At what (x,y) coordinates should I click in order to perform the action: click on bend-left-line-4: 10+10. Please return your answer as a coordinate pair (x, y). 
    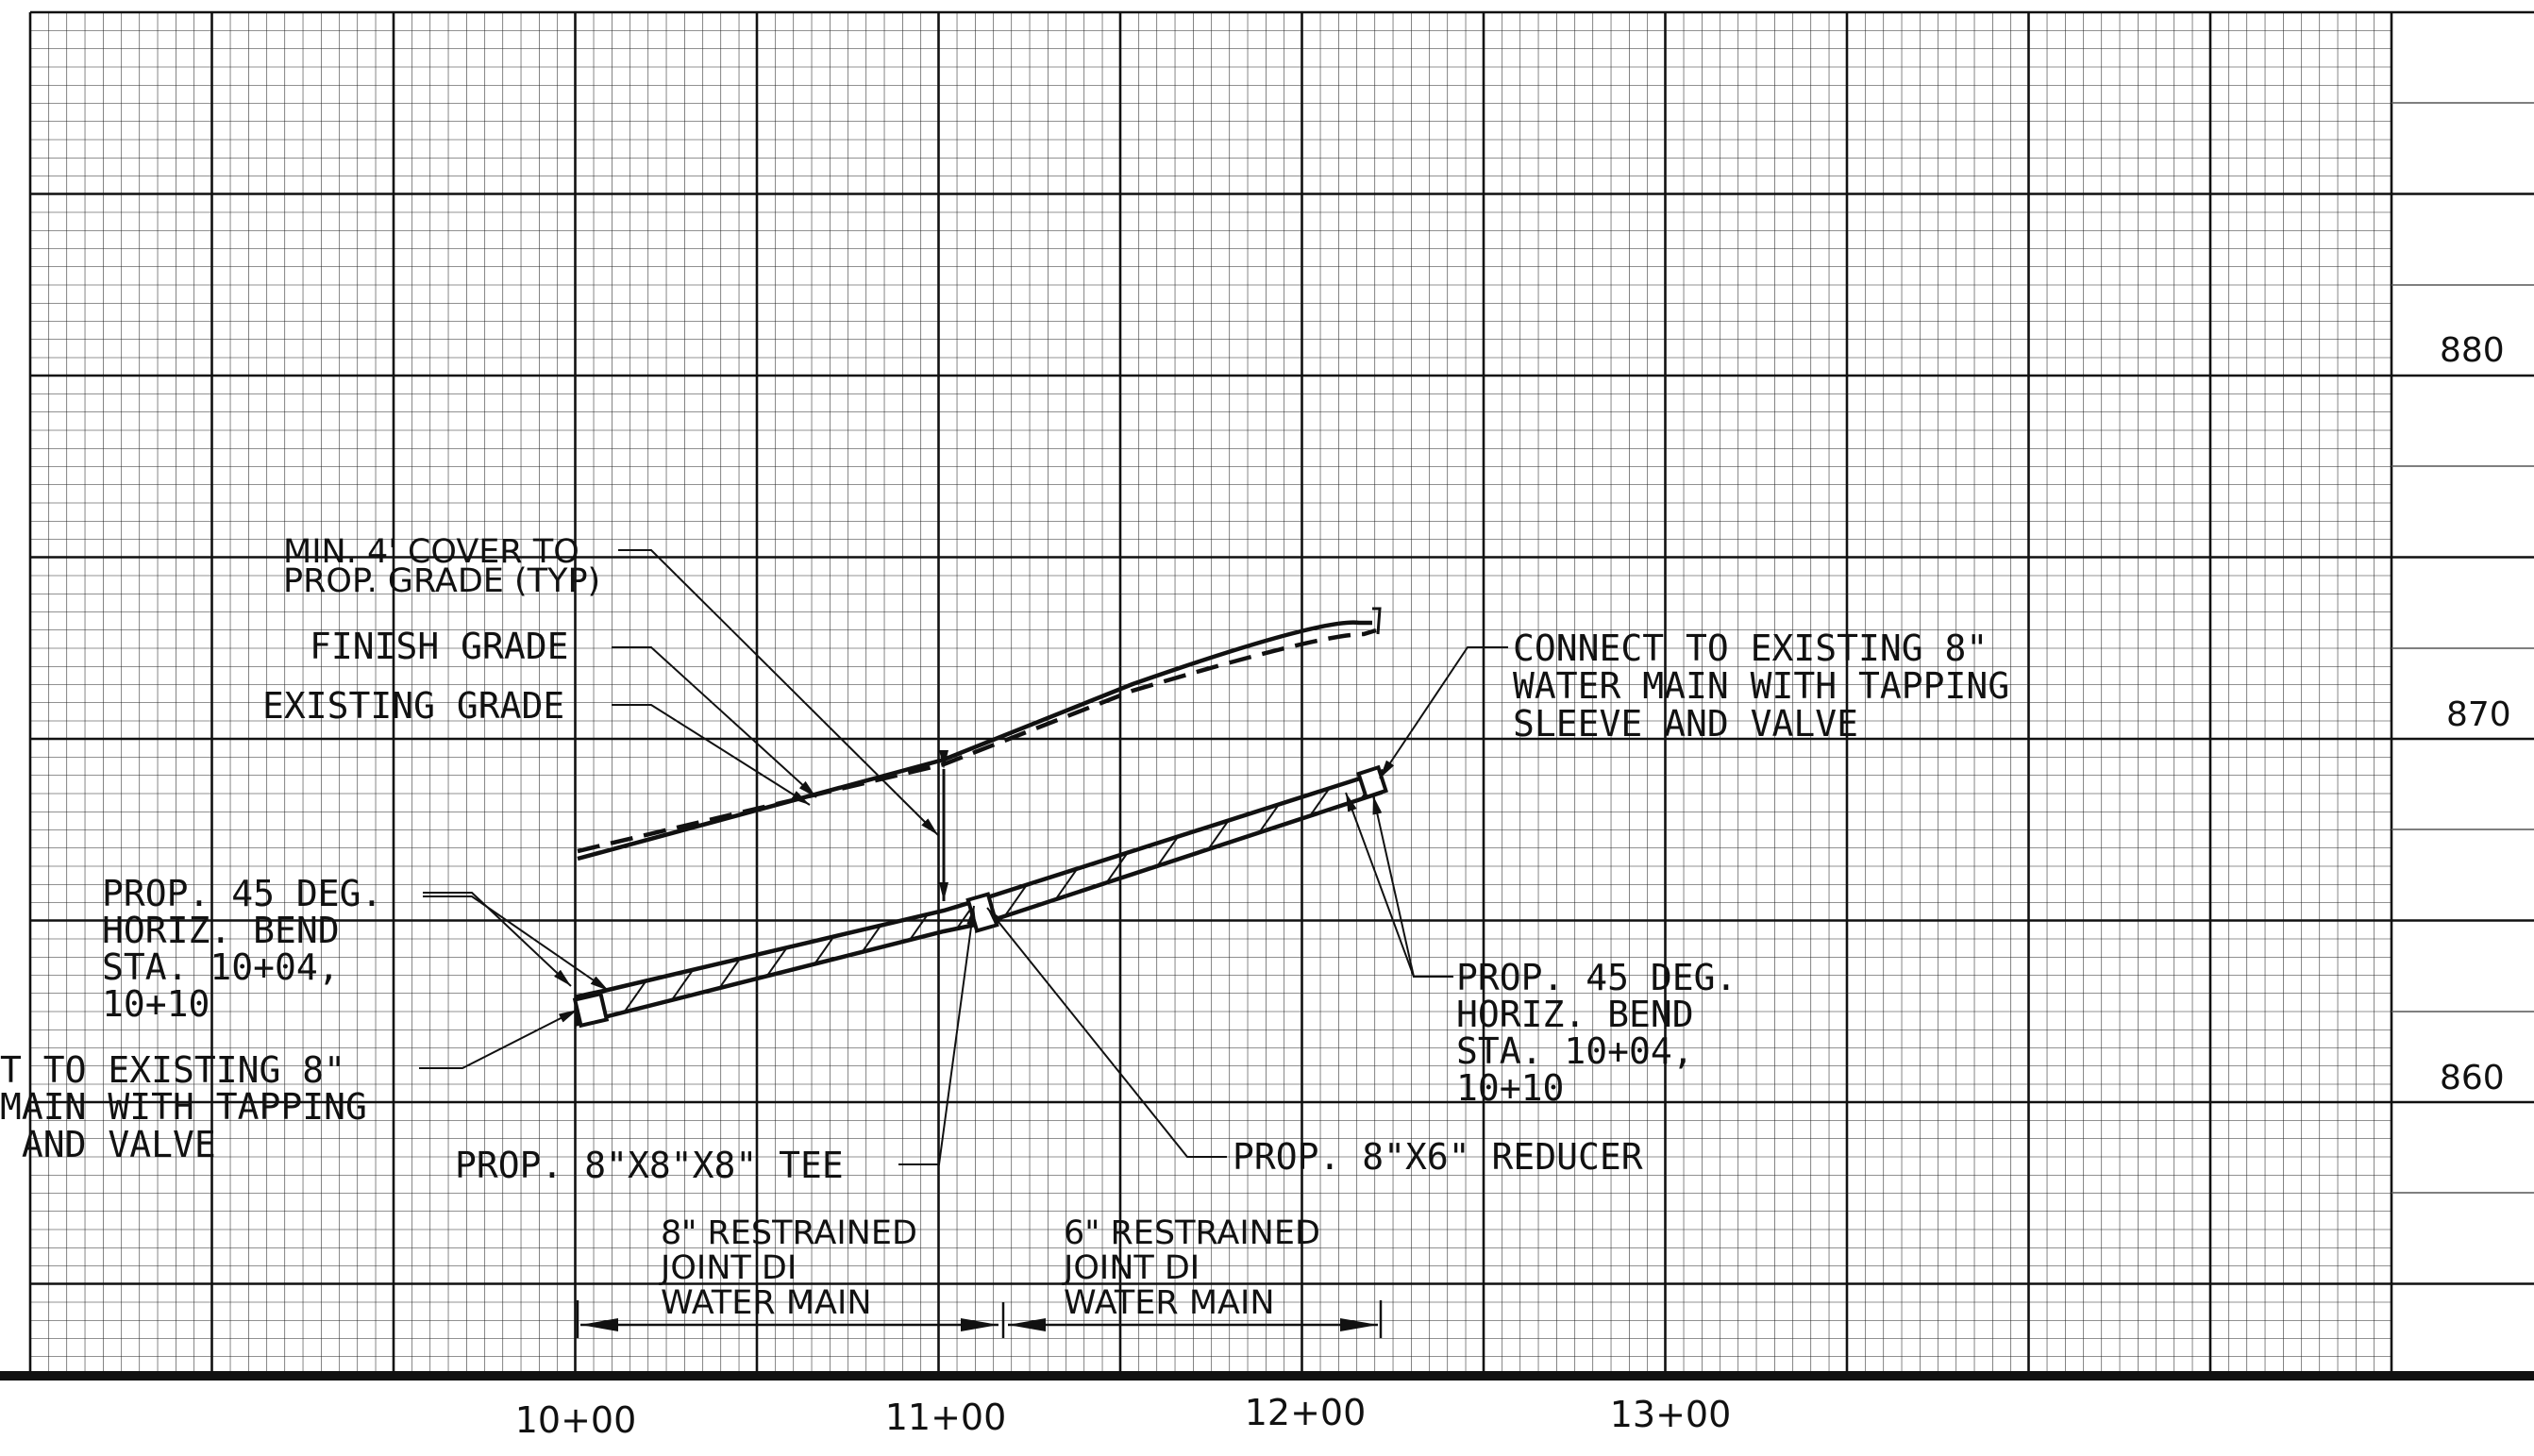
    Looking at the image, I should click on (156, 1004).